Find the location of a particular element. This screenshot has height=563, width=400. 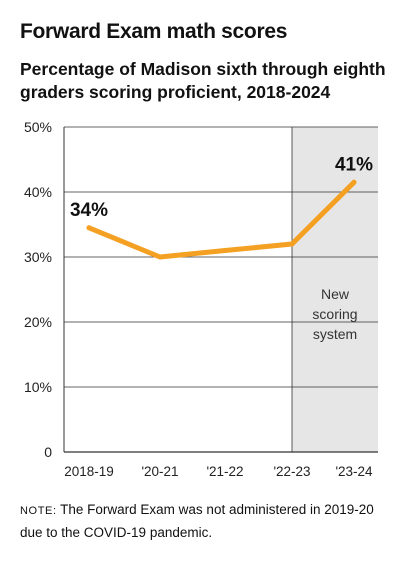

shaded-region-label: system is located at coordinates (335, 334).